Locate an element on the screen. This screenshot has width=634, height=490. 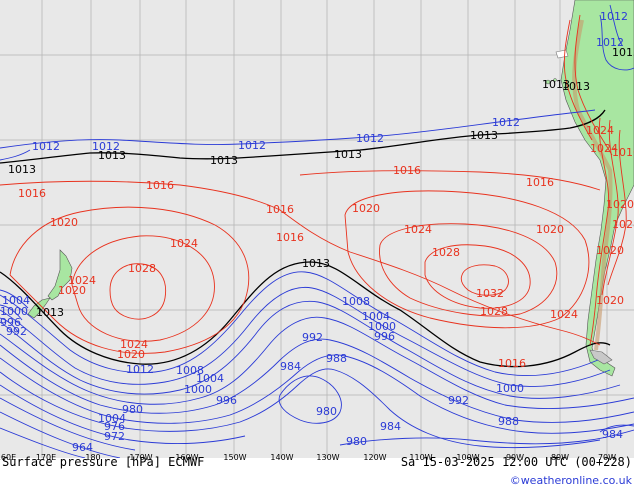
lon-label: 150W is located at coordinates (234, 457).